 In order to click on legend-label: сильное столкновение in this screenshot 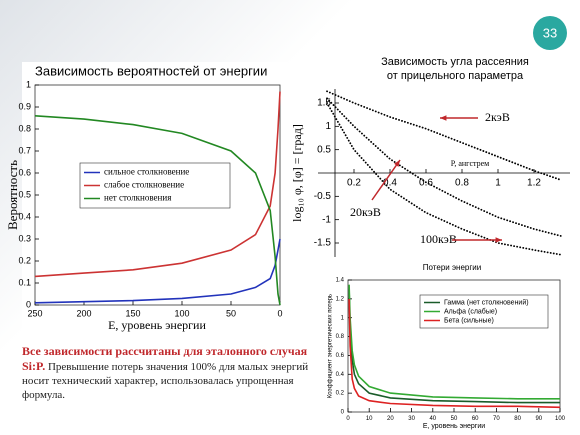, I will do `click(146, 172)`.